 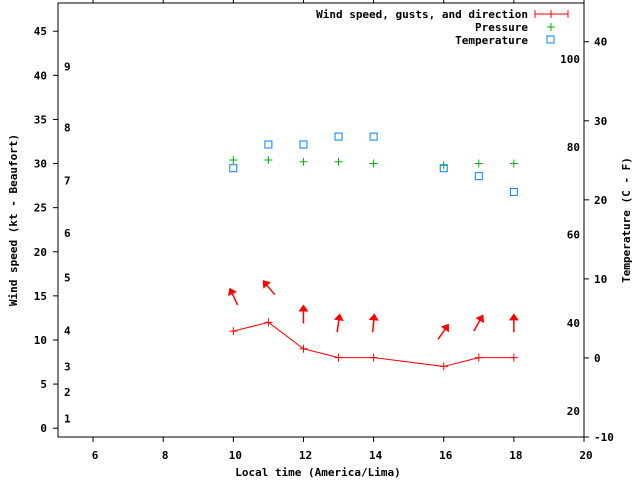 I want to click on legend-label-temperature: Temperature, so click(x=491, y=40).